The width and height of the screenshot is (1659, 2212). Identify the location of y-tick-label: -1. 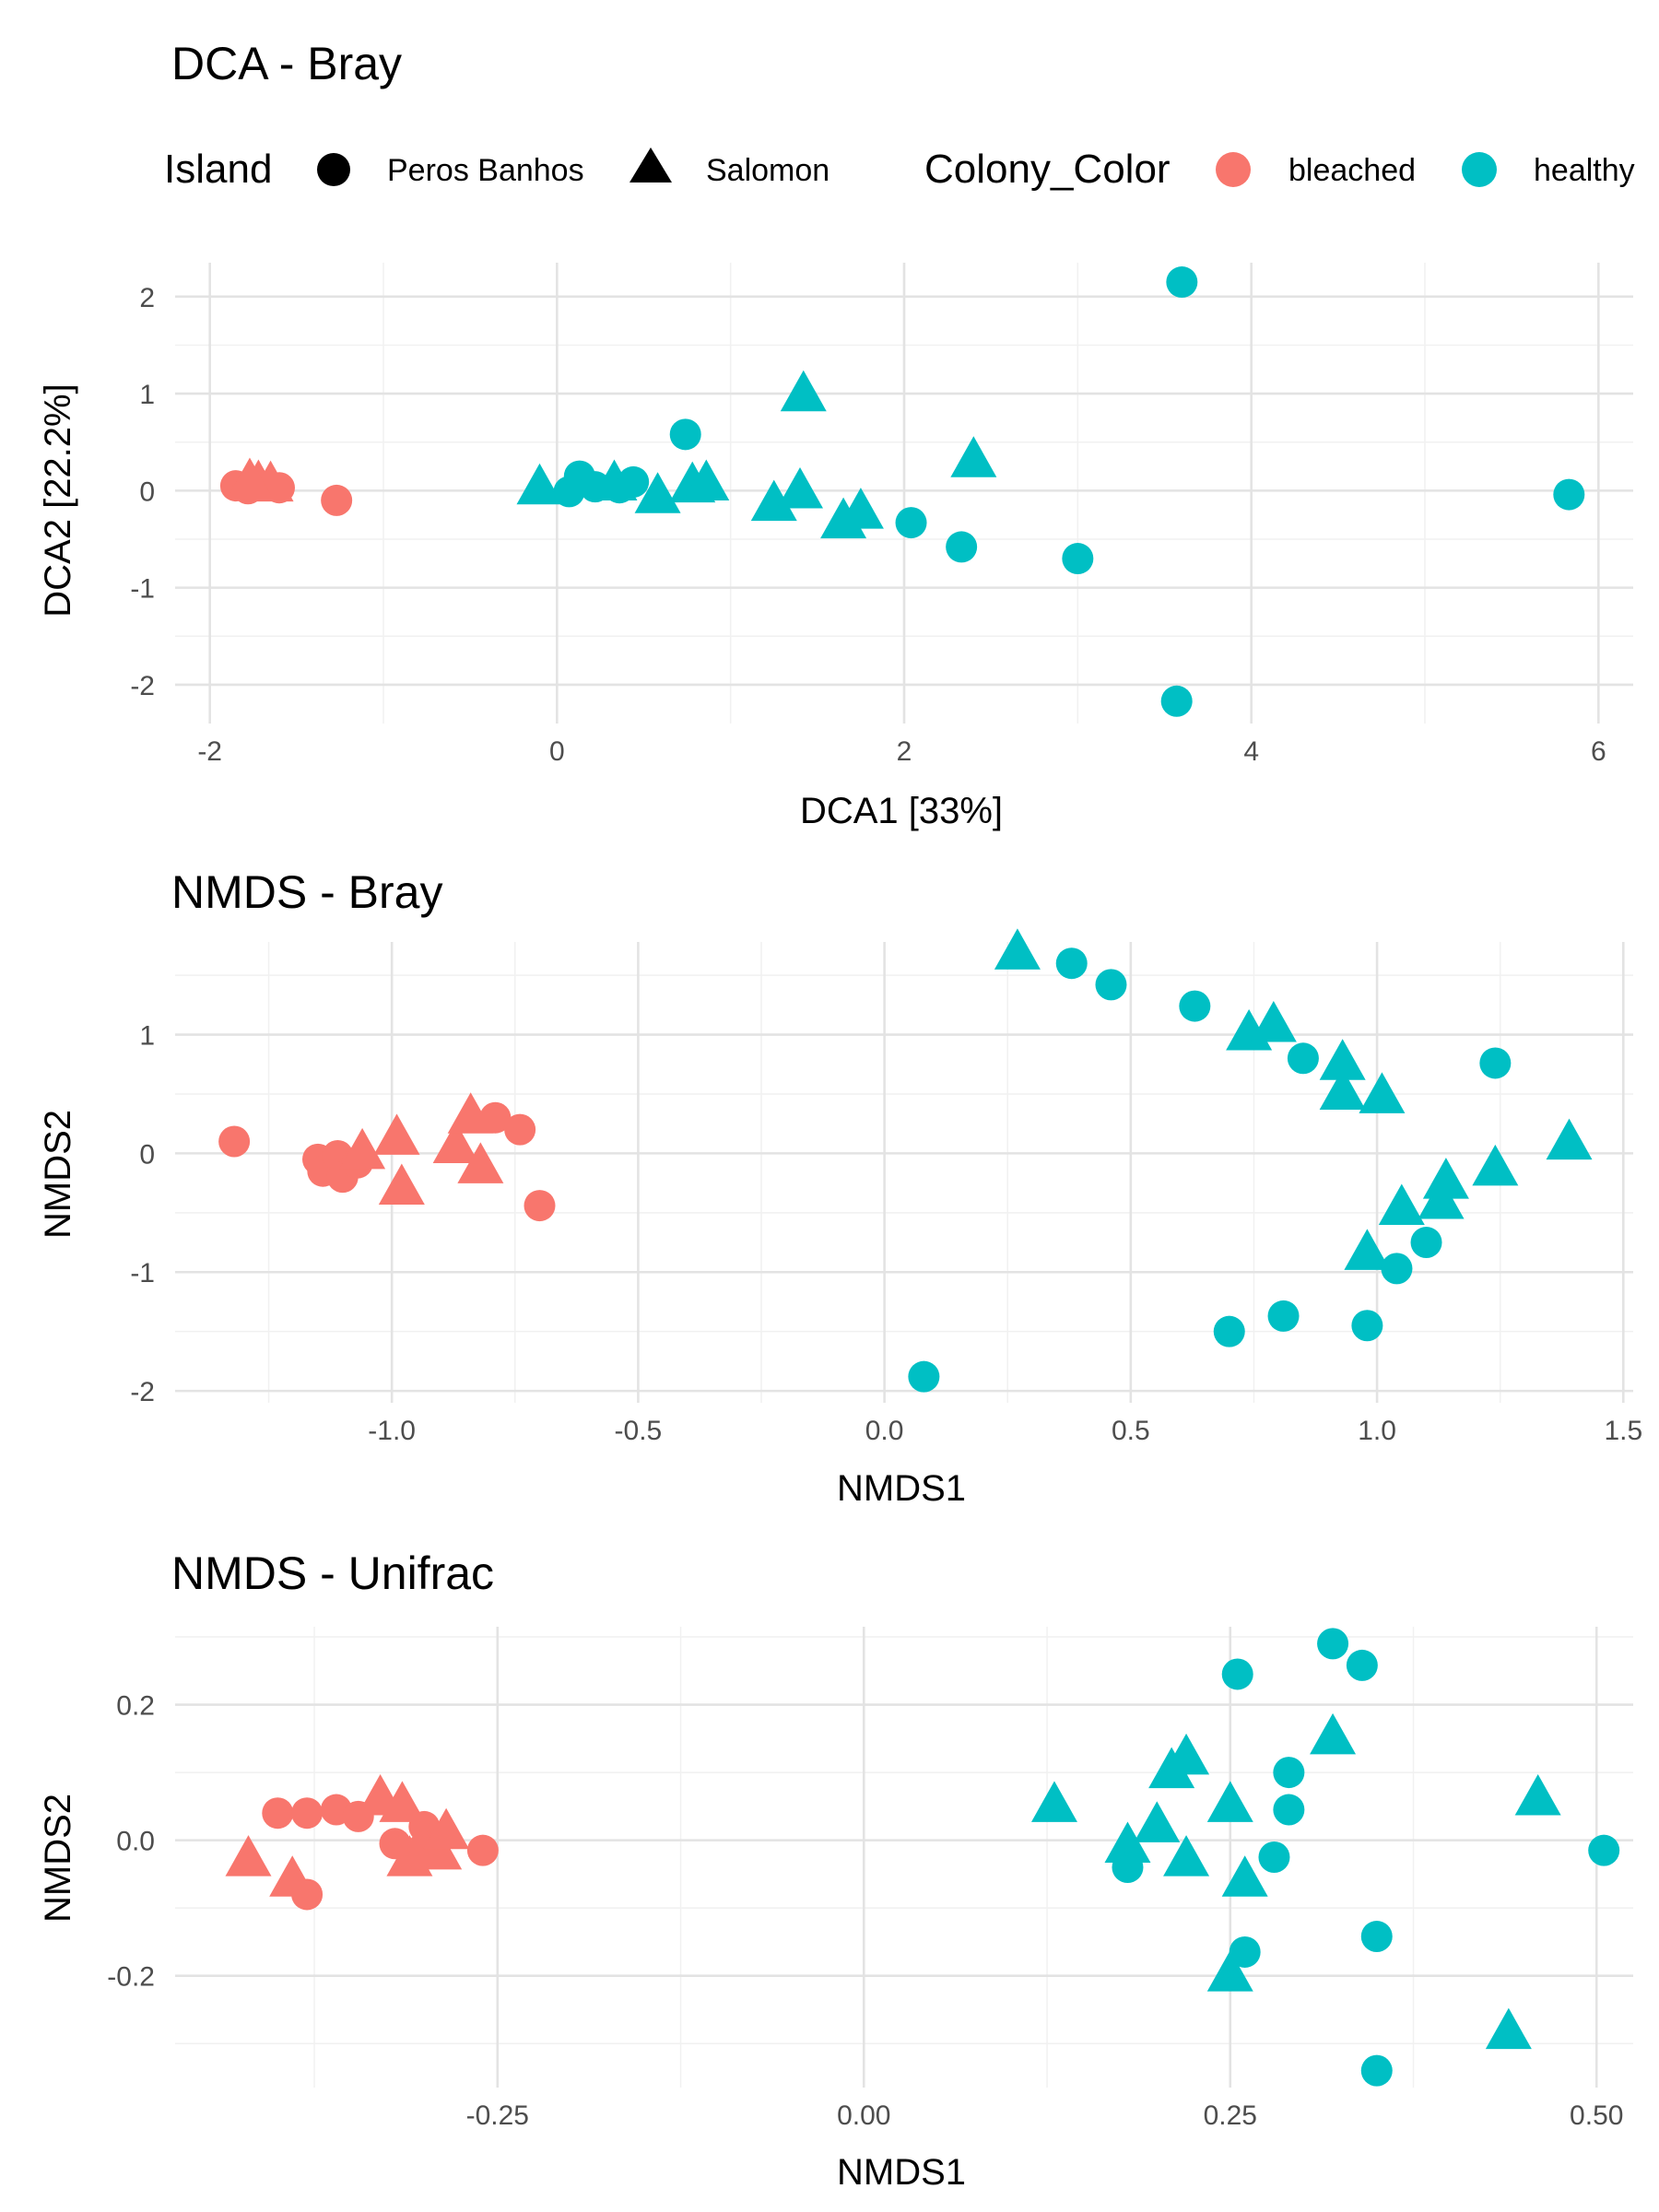
(142, 589).